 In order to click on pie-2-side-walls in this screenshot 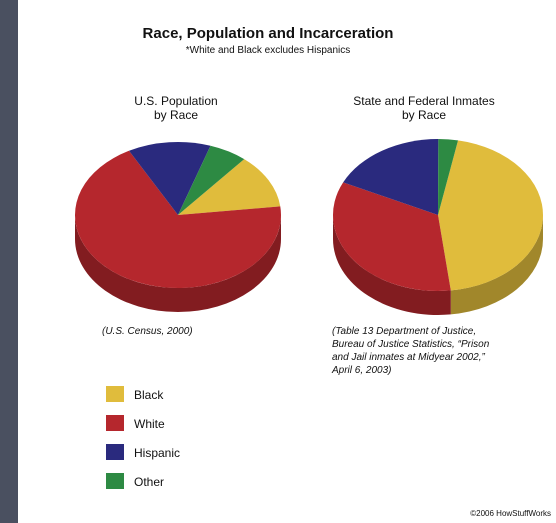, I will do `click(438, 265)`.